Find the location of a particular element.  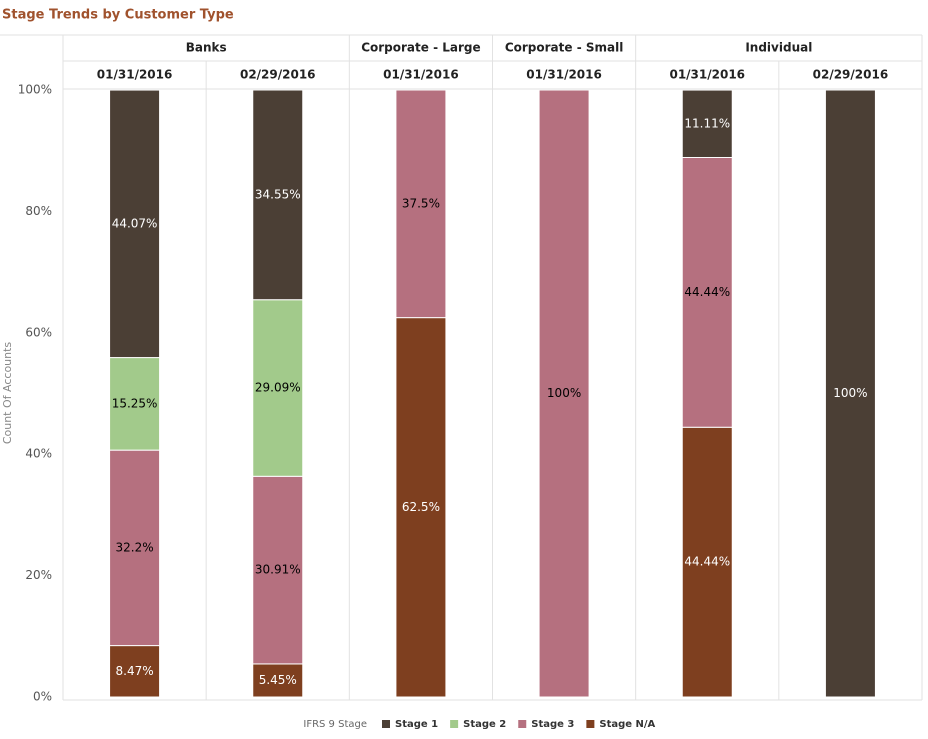

y-tick-label: 20% is located at coordinates (38, 575).